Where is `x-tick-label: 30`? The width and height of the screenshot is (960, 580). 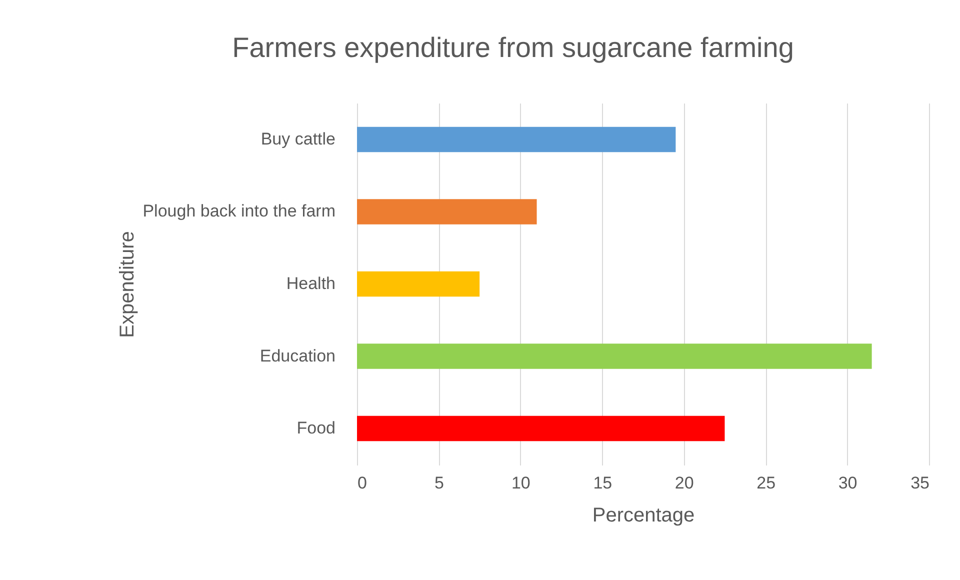 x-tick-label: 30 is located at coordinates (848, 483).